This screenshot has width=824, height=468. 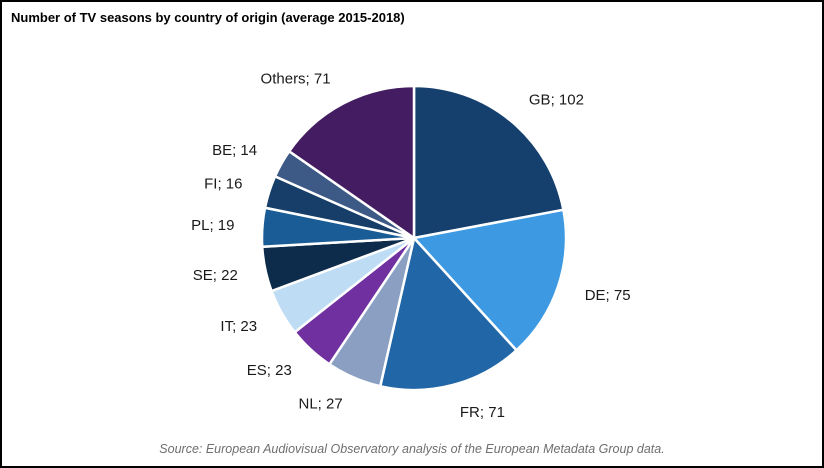 I want to click on pie-slice-de, so click(x=489, y=280).